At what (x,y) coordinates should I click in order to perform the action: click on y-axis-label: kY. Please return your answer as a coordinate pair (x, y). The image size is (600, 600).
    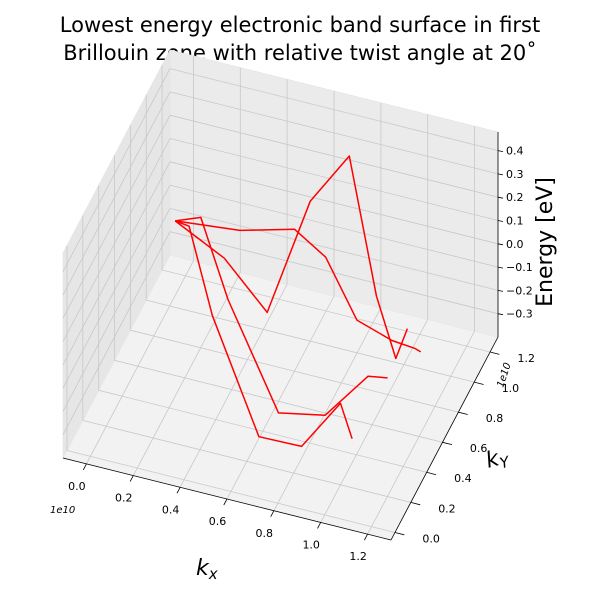
    Looking at the image, I should click on (498, 460).